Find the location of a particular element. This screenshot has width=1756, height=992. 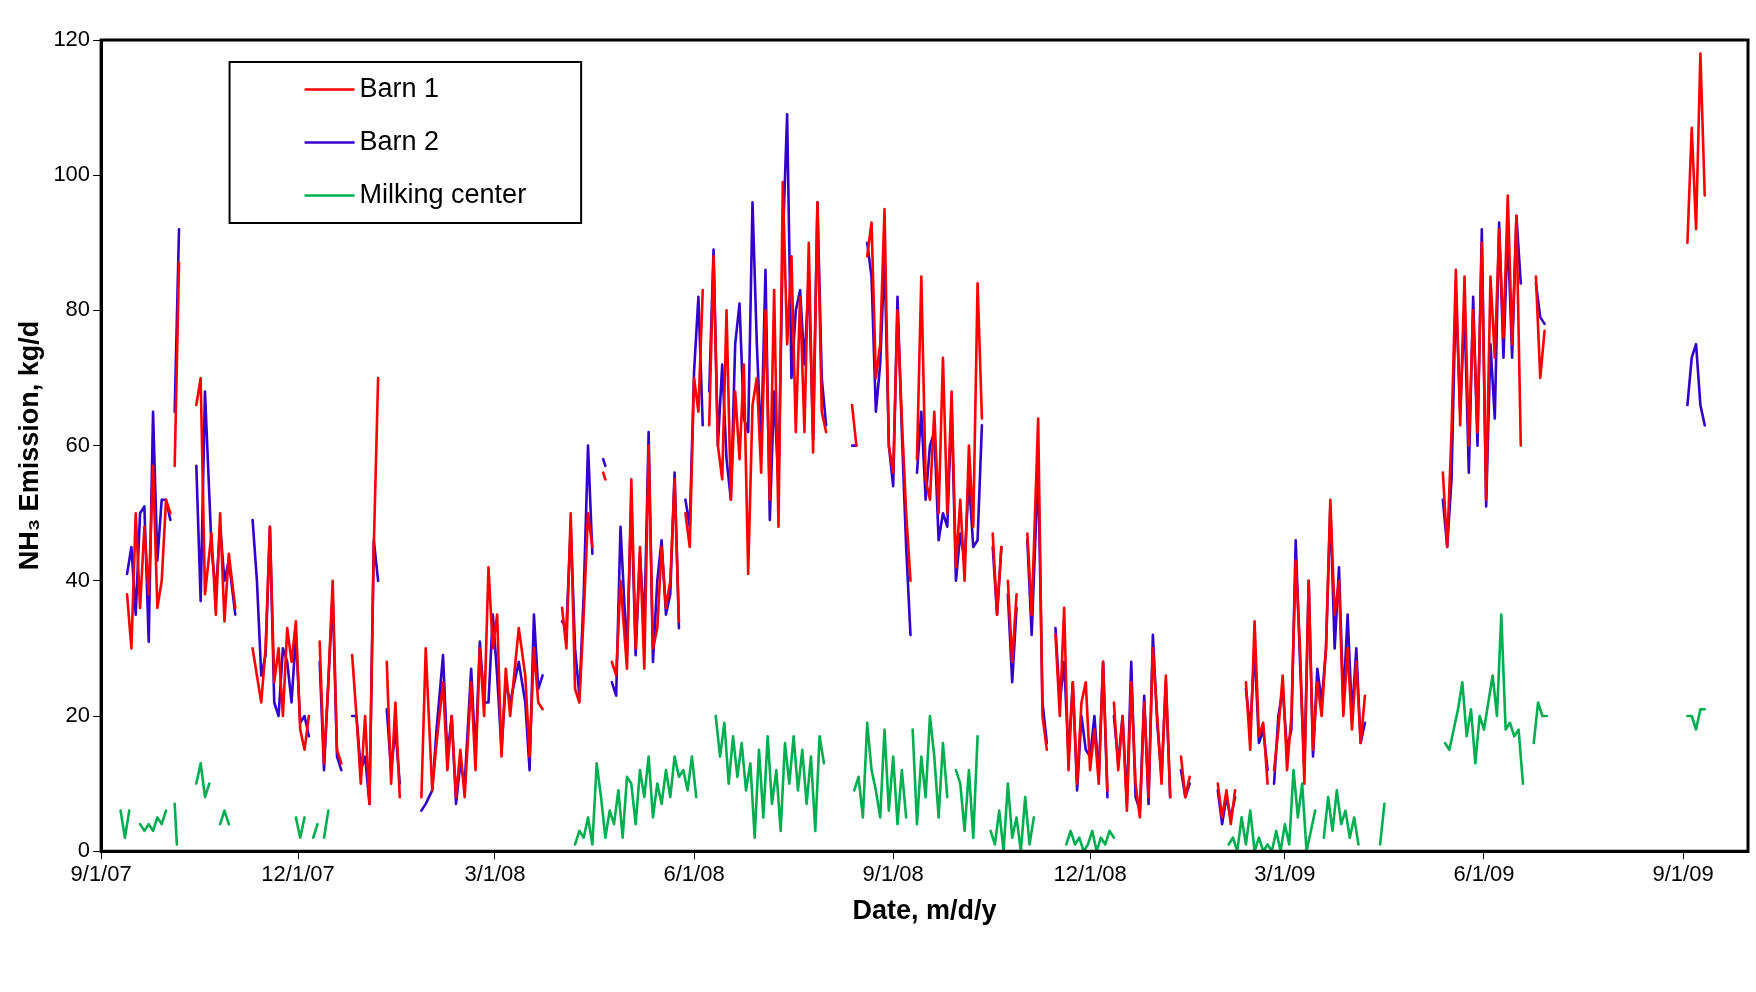

legend-label: Barn 1 is located at coordinates (399, 87).